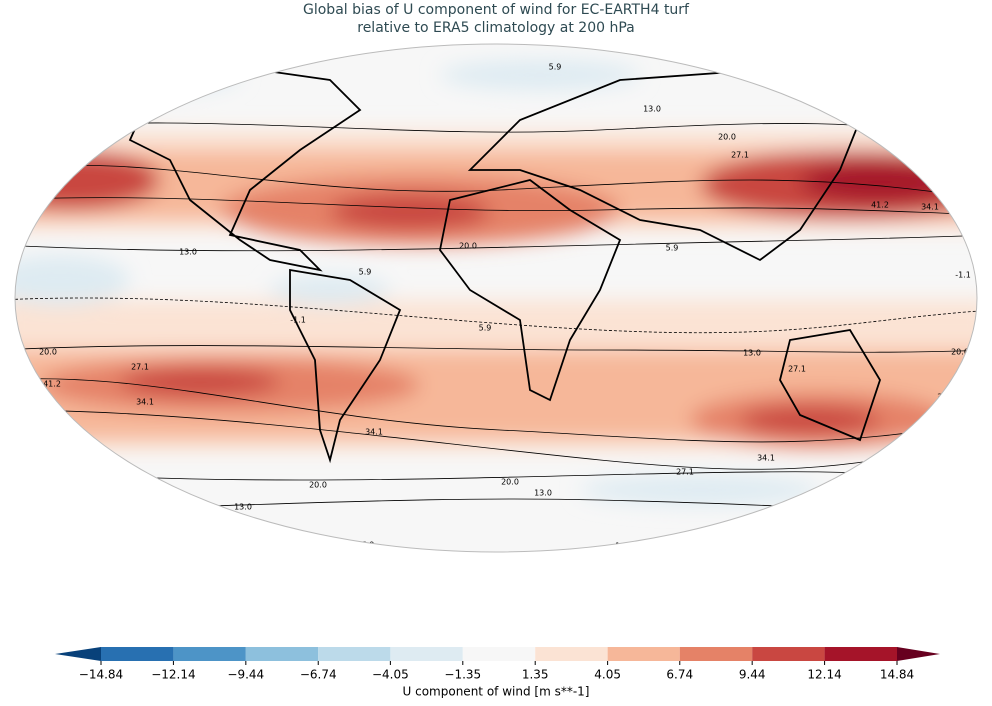 The width and height of the screenshot is (992, 706). Describe the element at coordinates (173, 675) in the screenshot. I see `colorbar-tick-label: −12.14` at that location.